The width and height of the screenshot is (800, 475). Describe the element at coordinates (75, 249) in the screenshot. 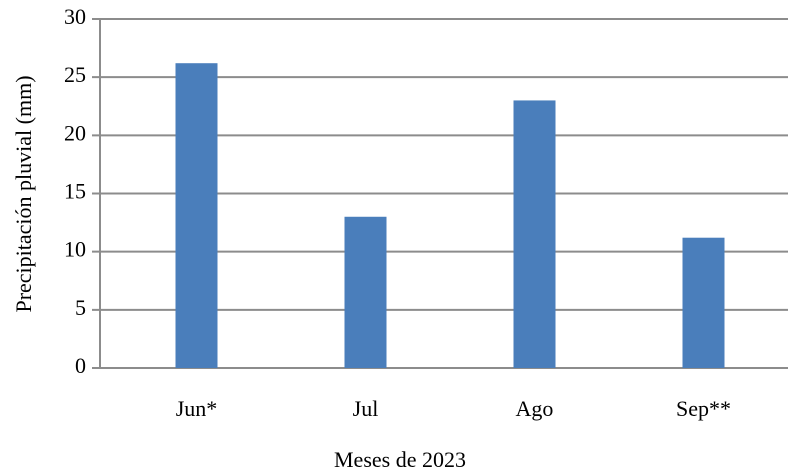

I see `y-tick-label: 10` at that location.